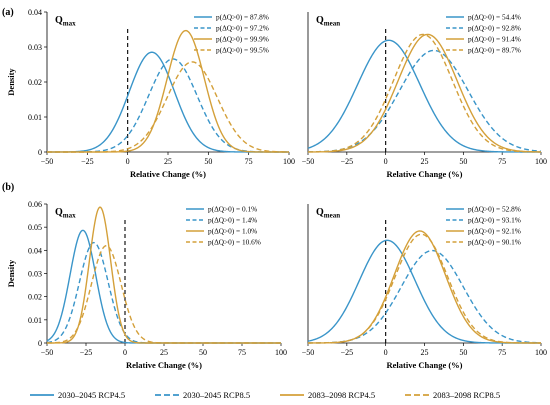  What do you see at coordinates (341, 395) in the screenshot?
I see `bottom-legend-label: 2083–2098 RCP4.5` at bounding box center [341, 395].